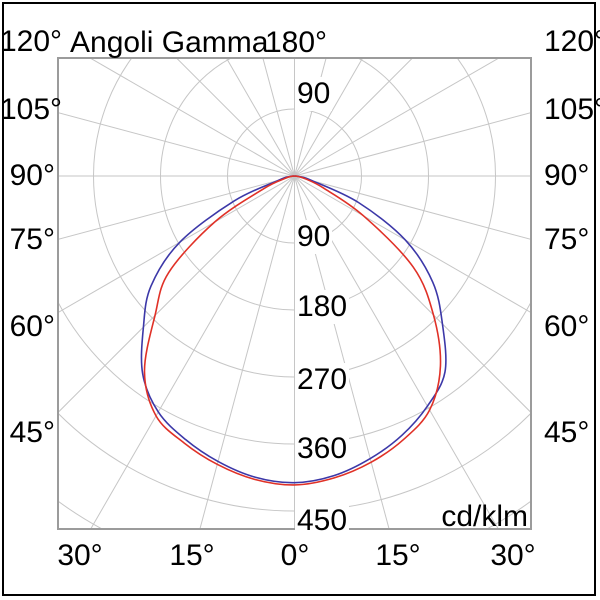  Describe the element at coordinates (192, 555) in the screenshot. I see `angle-label-bottom-15L: 15°` at that location.